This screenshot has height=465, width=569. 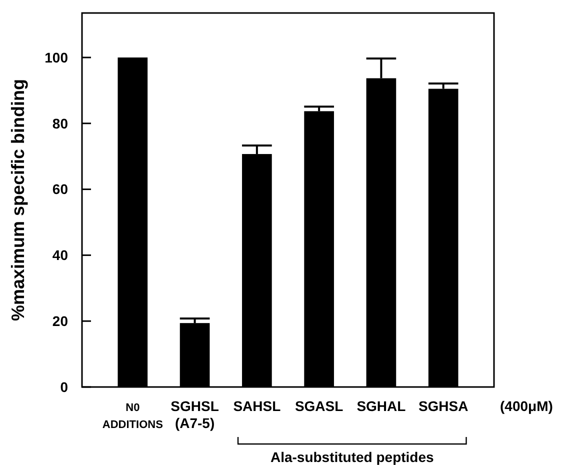 What do you see at coordinates (526, 406) in the screenshot?
I see `text: (400μM)` at bounding box center [526, 406].